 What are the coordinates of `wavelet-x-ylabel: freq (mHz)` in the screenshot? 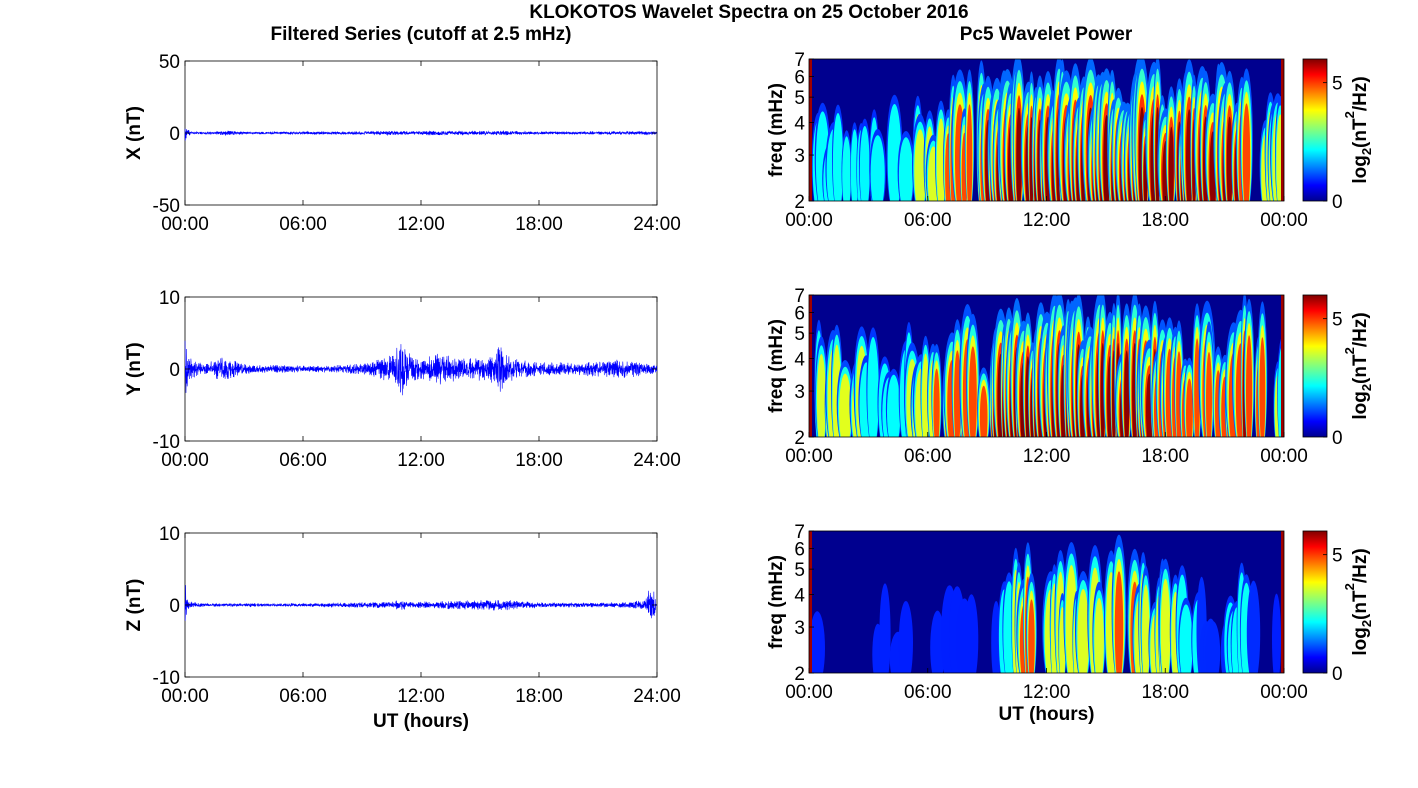 It's located at (776, 130).